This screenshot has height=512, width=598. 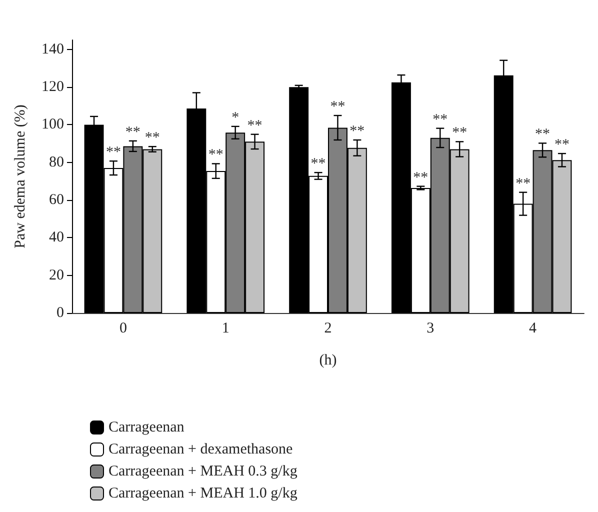 What do you see at coordinates (236, 118) in the screenshot?
I see `data-label: *` at bounding box center [236, 118].